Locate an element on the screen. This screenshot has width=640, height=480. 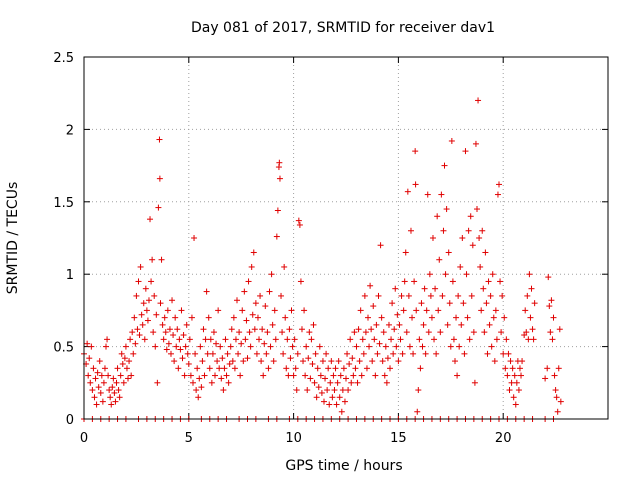
x-tick-label: 20 is located at coordinates (503, 438).